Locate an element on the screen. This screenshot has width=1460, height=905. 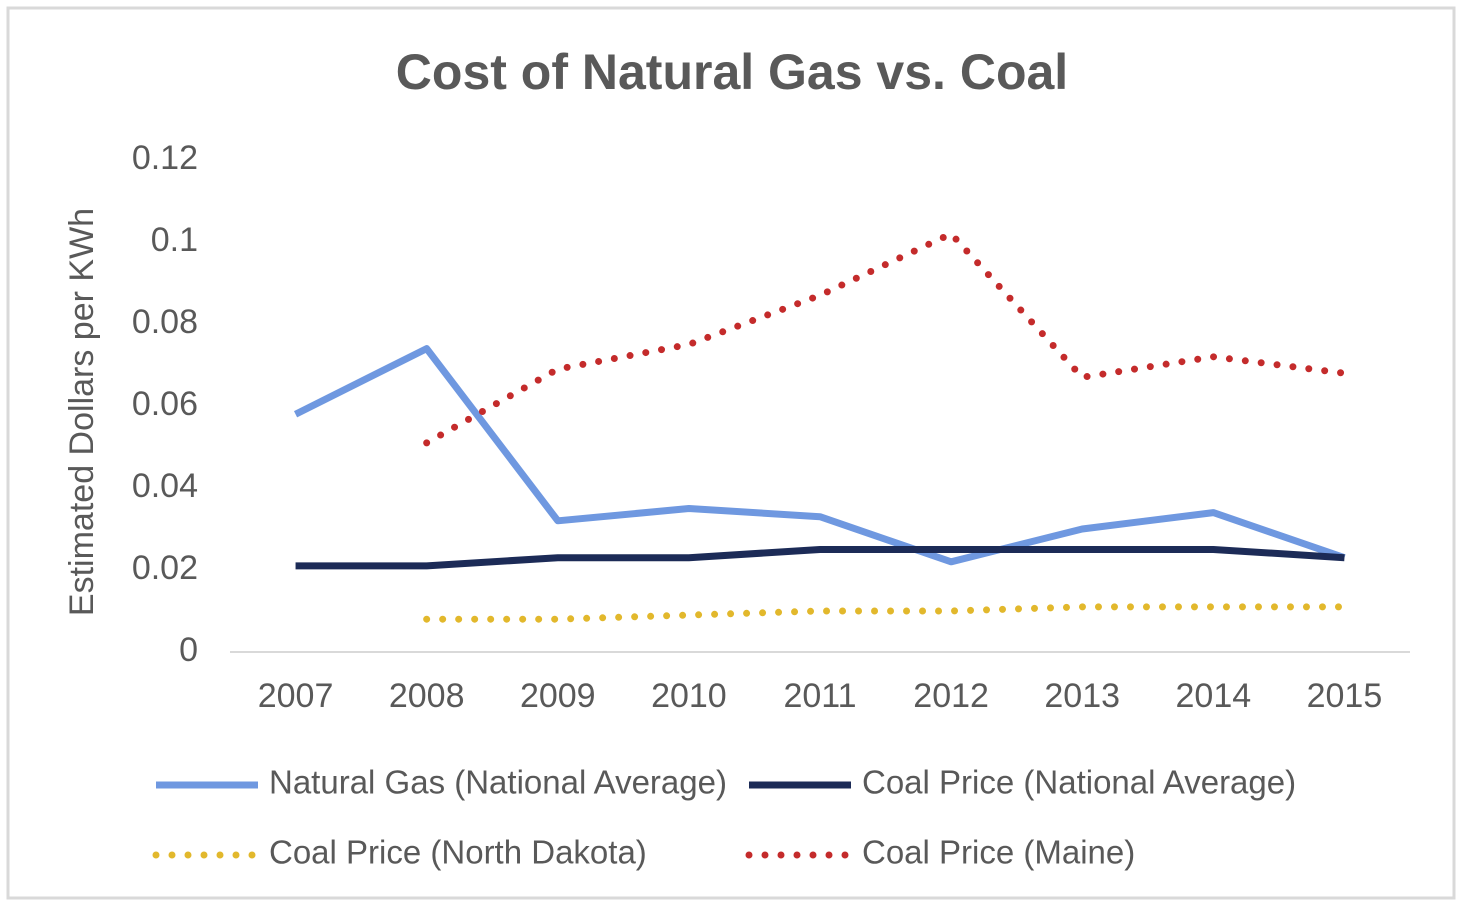
y-tick-label: 0.02 is located at coordinates (165, 568).